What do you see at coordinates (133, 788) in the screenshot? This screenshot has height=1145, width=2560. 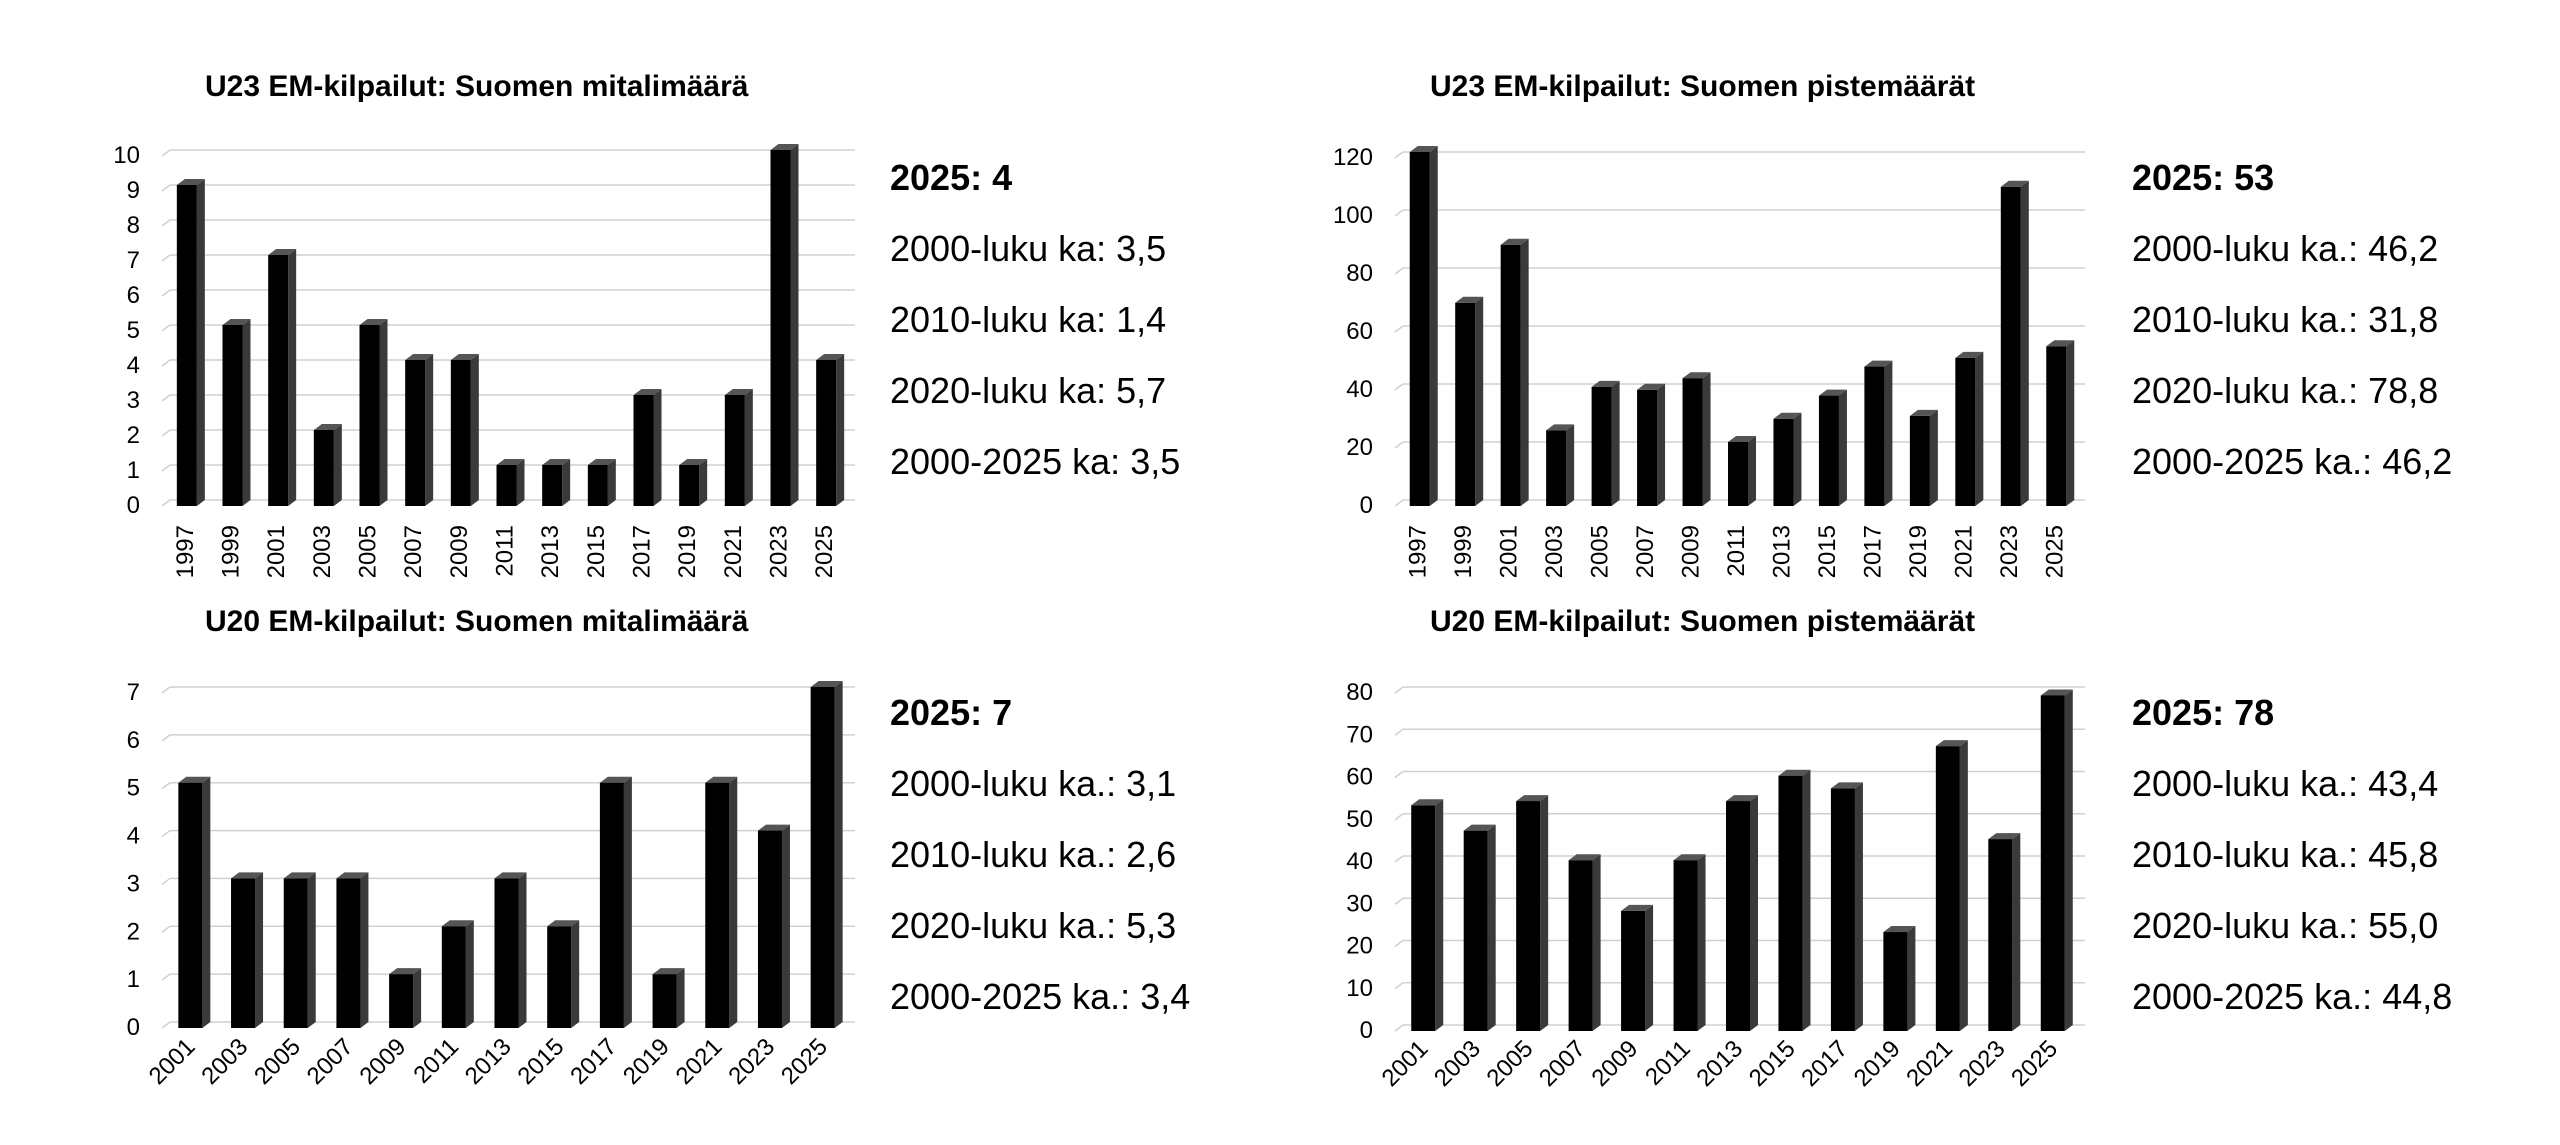 I see `y-tick-label: 5` at bounding box center [133, 788].